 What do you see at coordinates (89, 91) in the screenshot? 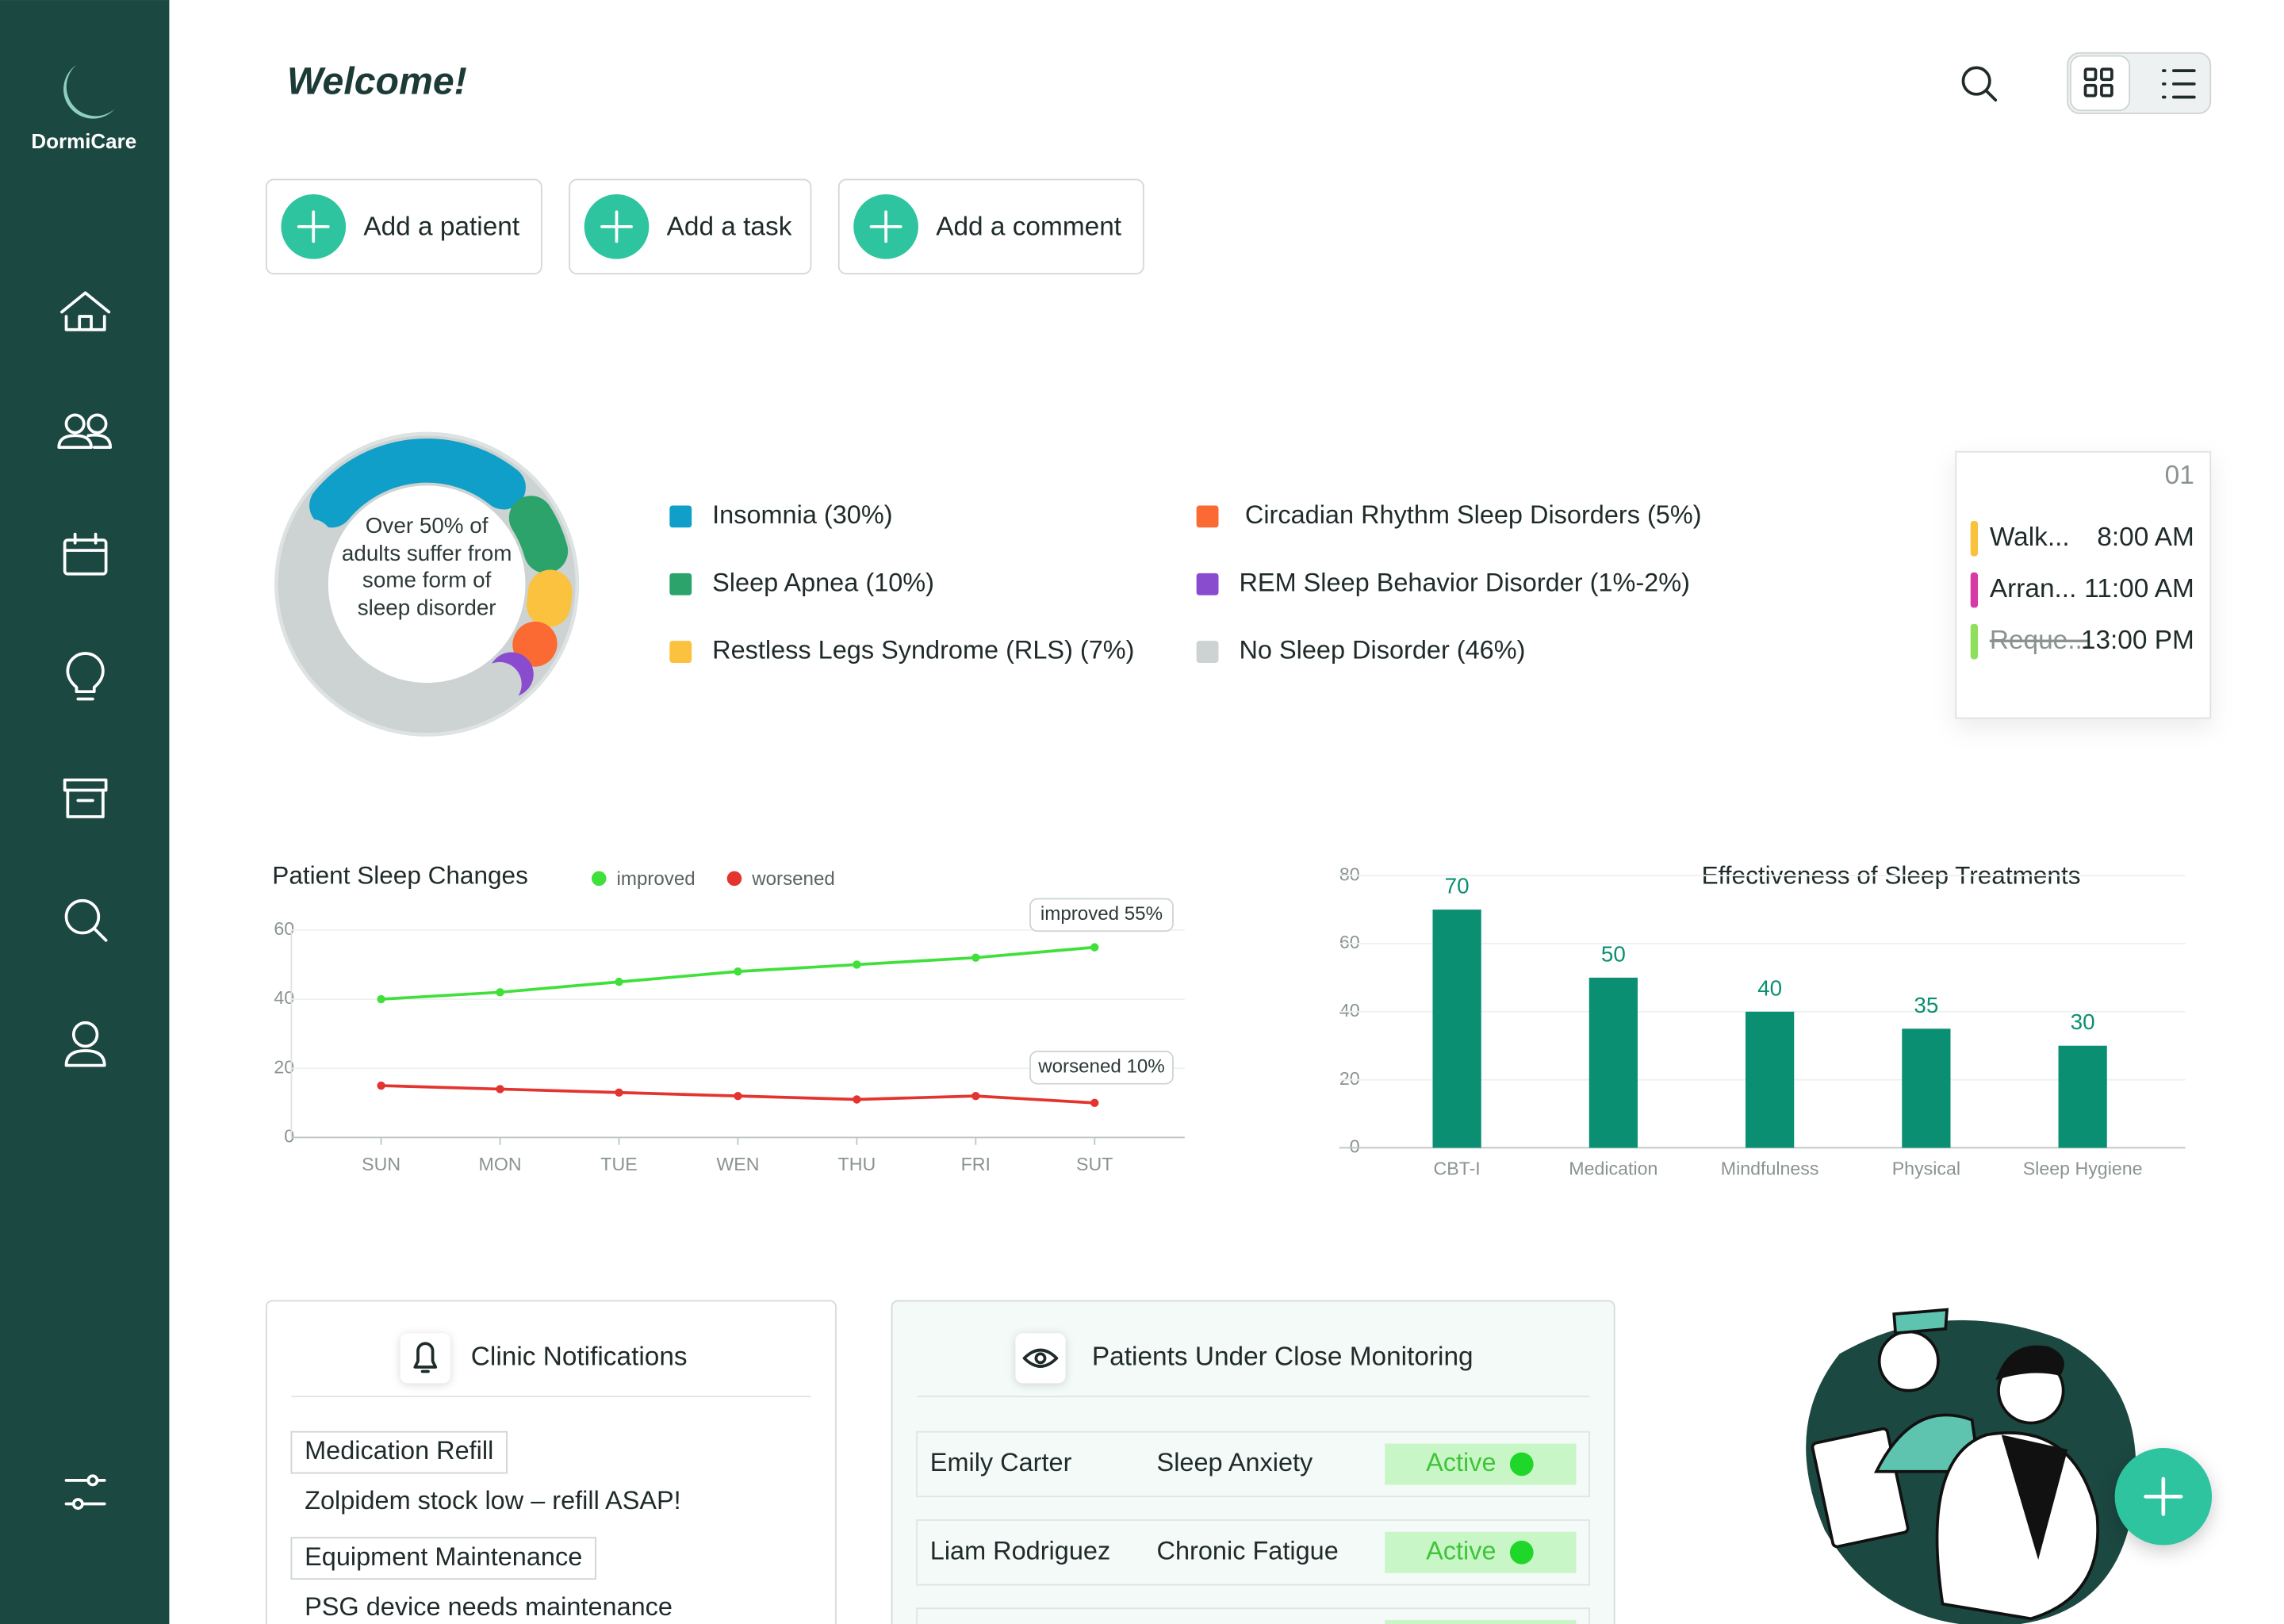
I see `logo` at bounding box center [89, 91].